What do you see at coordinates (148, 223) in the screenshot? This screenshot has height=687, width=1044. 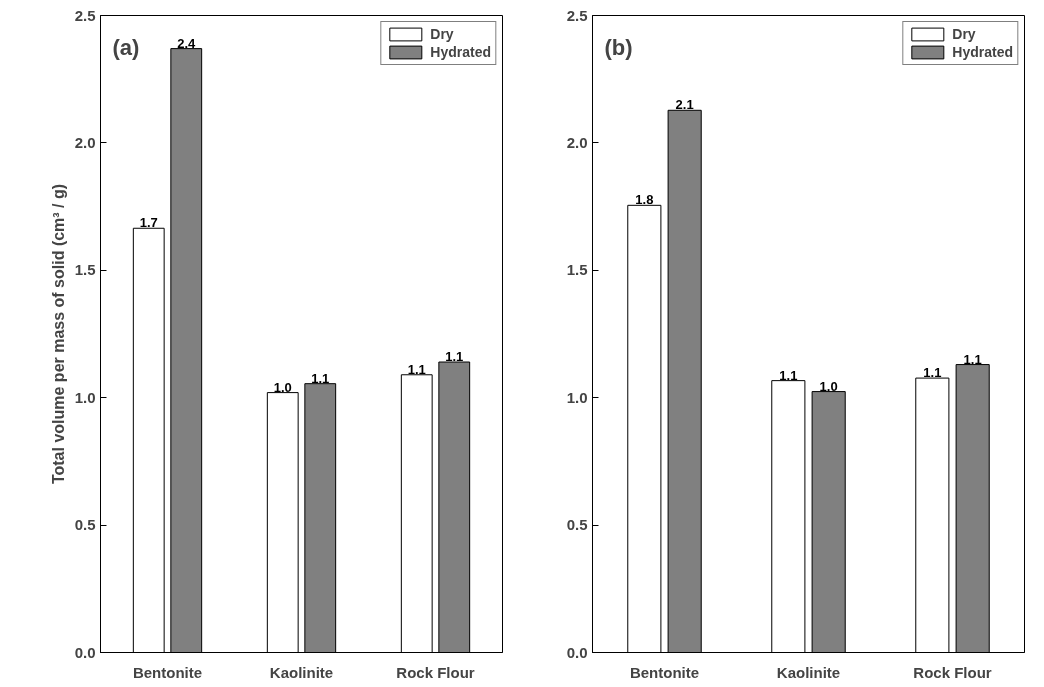 I see `data-label: 1.7` at bounding box center [148, 223].